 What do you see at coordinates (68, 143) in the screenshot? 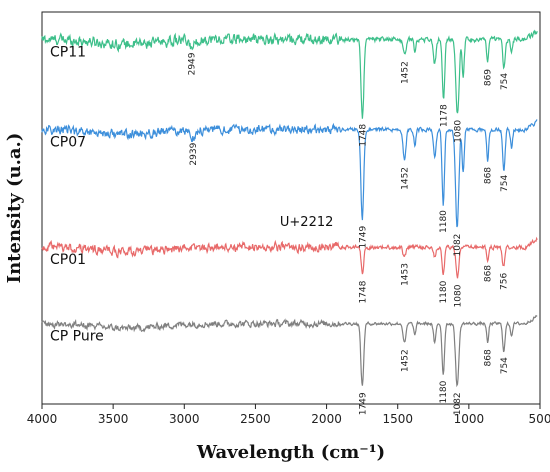
I see `series-name-label: CP07` at bounding box center [68, 143].